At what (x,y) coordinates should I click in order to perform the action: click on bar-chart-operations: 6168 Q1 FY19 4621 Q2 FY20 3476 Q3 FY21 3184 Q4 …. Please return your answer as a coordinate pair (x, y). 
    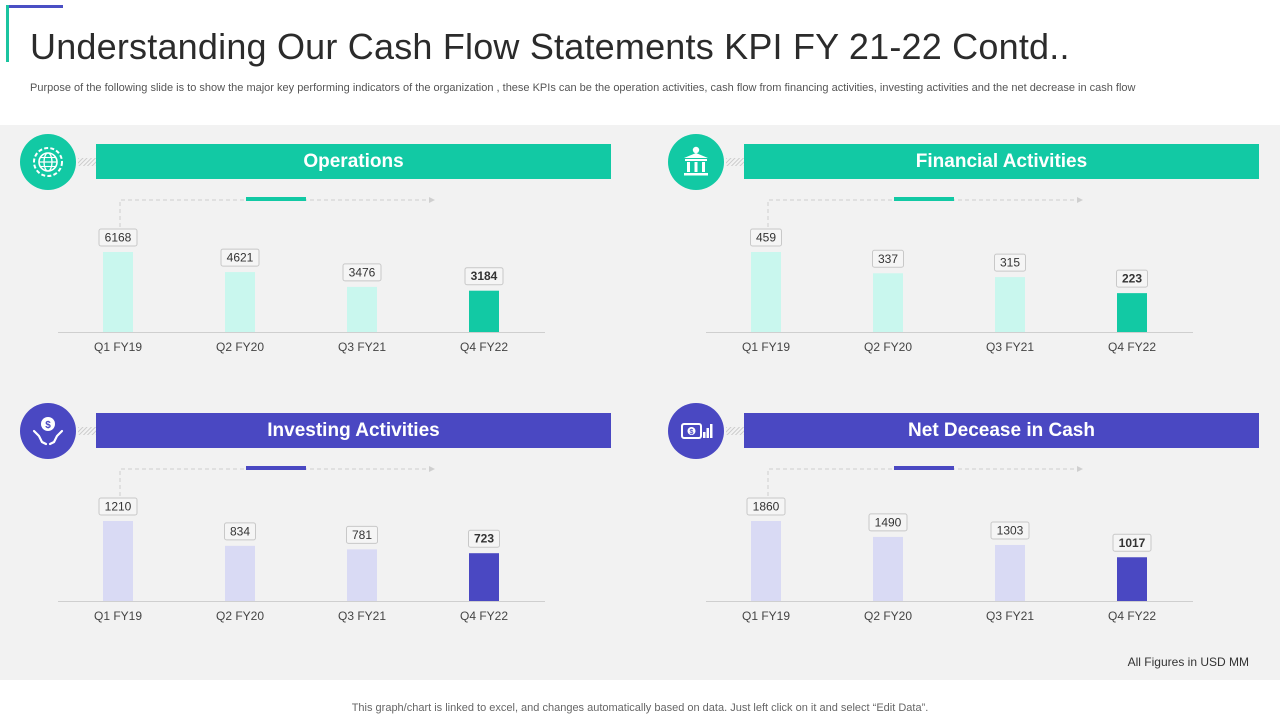
    Looking at the image, I should click on (301, 275).